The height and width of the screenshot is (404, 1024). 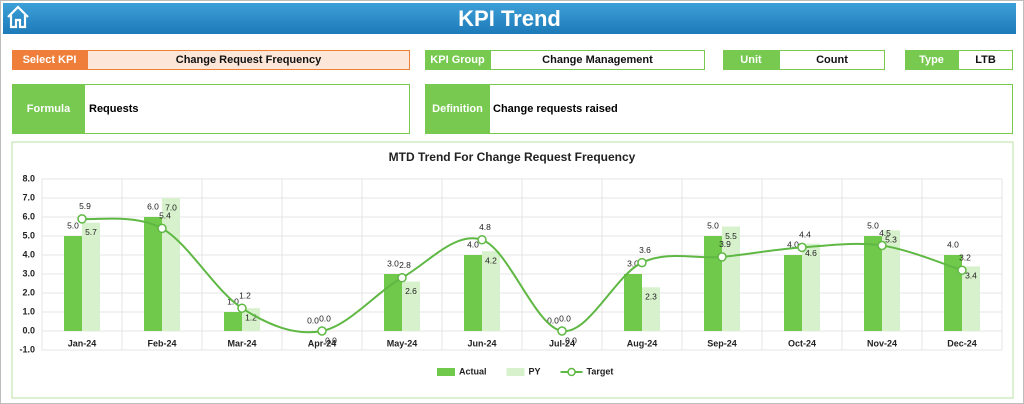 What do you see at coordinates (473, 371) in the screenshot?
I see `legend-label: Actual` at bounding box center [473, 371].